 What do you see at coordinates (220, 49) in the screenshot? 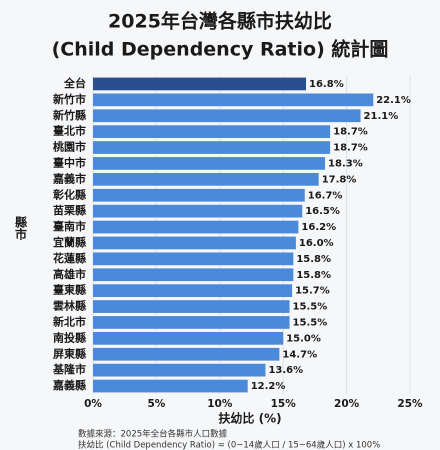
I see `chart-title: (Child Dependency Ratio) 統計圖` at bounding box center [220, 49].